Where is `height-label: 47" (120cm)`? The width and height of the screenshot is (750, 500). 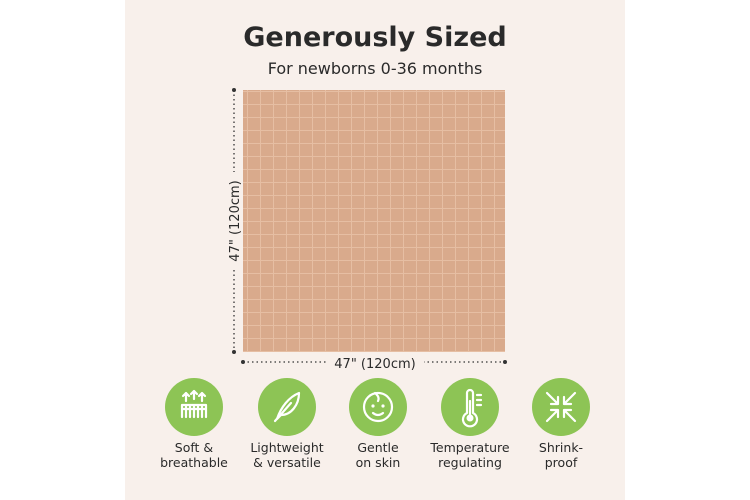
height-label: 47" (120cm) is located at coordinates (235, 220).